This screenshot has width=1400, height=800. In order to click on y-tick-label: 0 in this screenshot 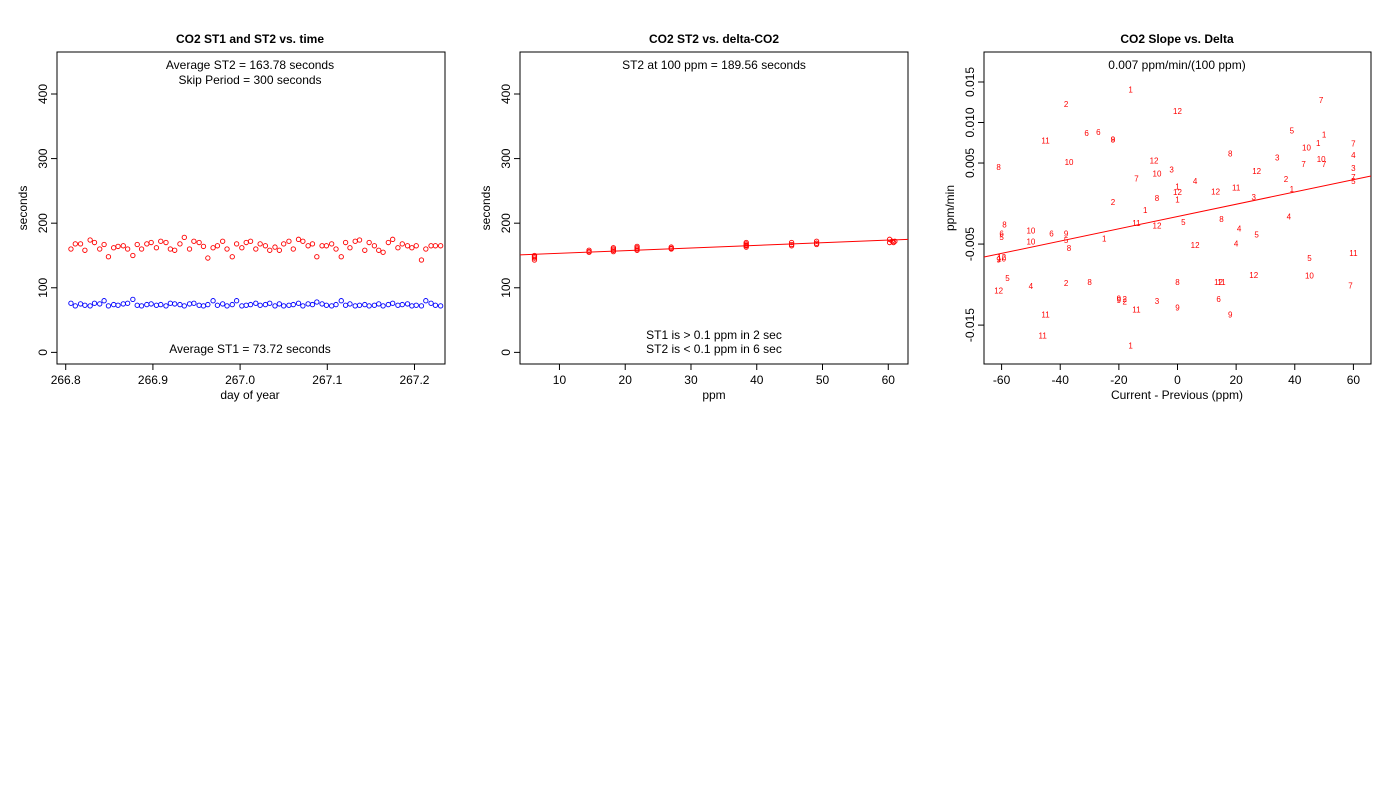, I will do `click(506, 352)`.